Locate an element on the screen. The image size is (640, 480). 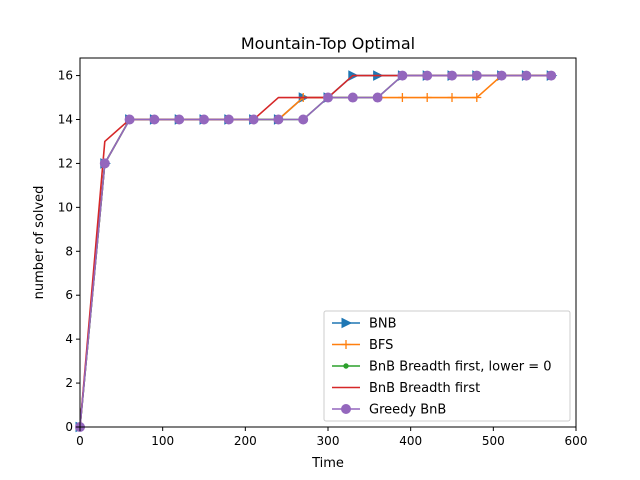
legend-label-bnb-breadth-first: BnB Breadth first is located at coordinates (424, 388).